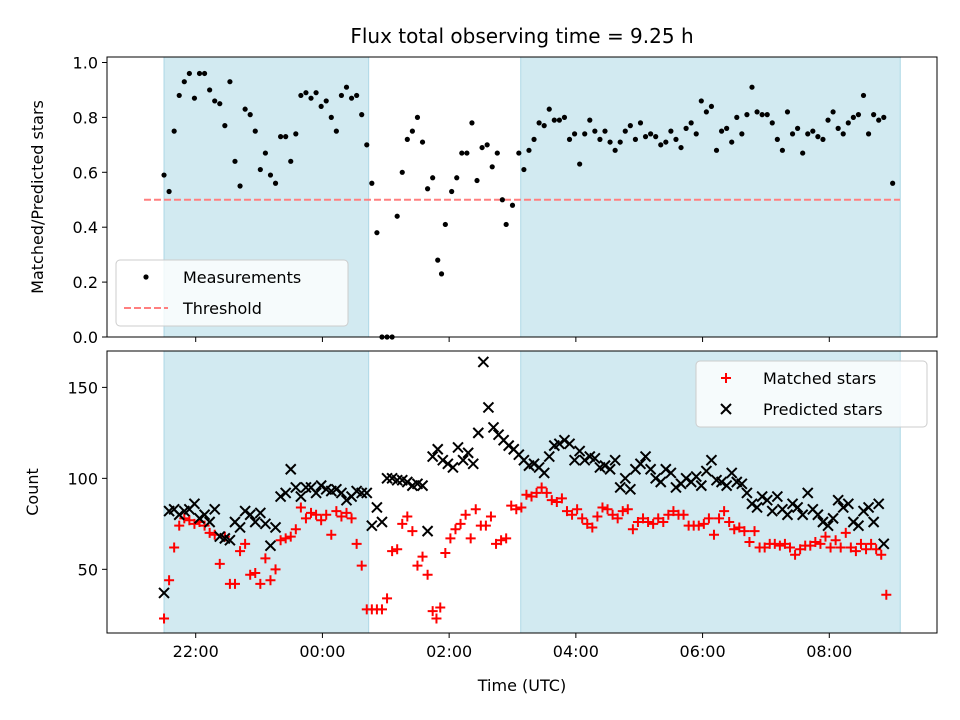 The width and height of the screenshot is (960, 720). I want to click on legend-label: Predicted stars, so click(823, 409).